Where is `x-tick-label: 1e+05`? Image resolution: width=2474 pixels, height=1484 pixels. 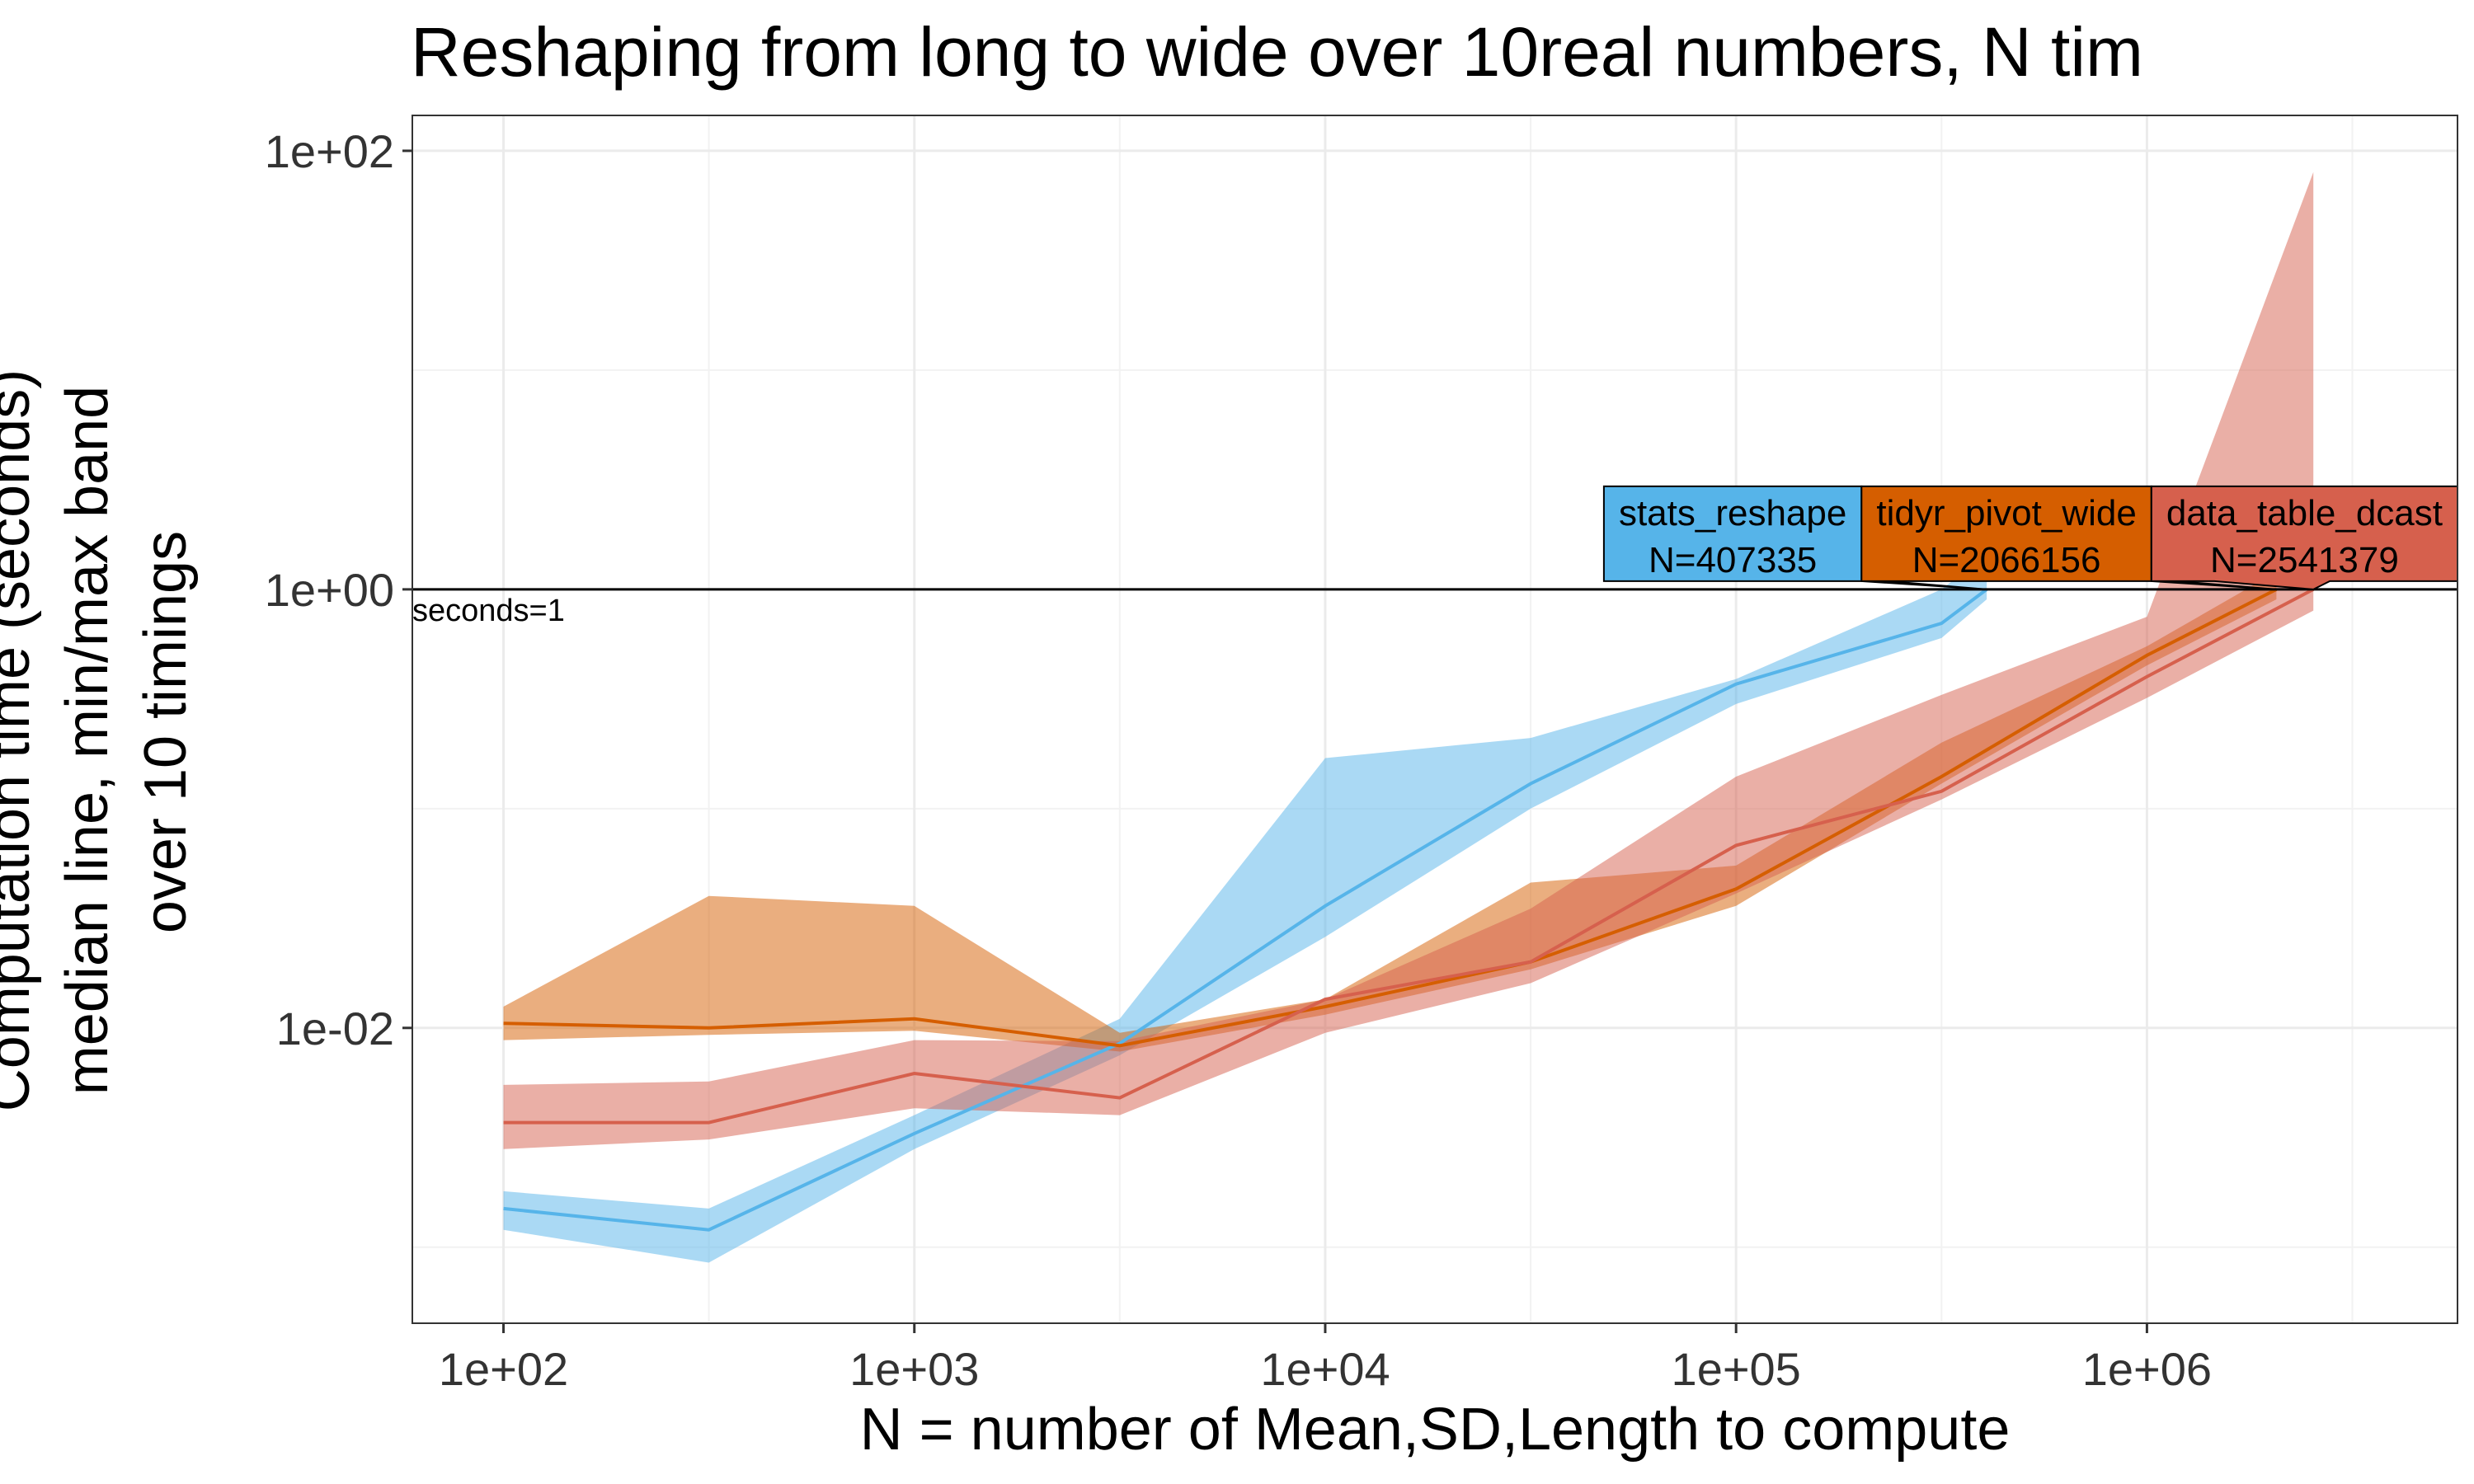 x-tick-label: 1e+05 is located at coordinates (1736, 1369).